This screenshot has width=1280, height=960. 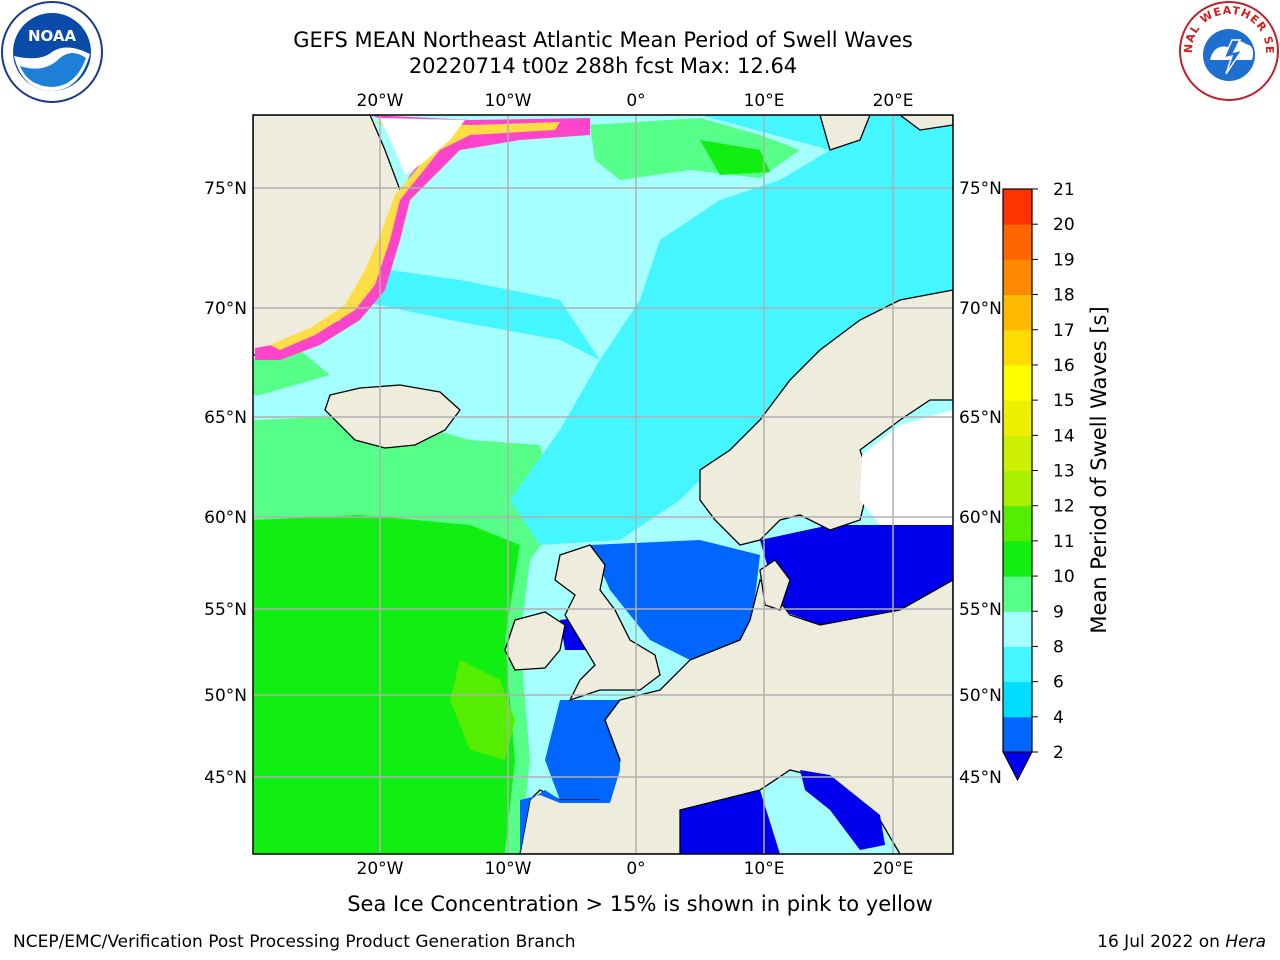 What do you see at coordinates (1058, 753) in the screenshot?
I see `colorbar-tick-label: 2` at bounding box center [1058, 753].